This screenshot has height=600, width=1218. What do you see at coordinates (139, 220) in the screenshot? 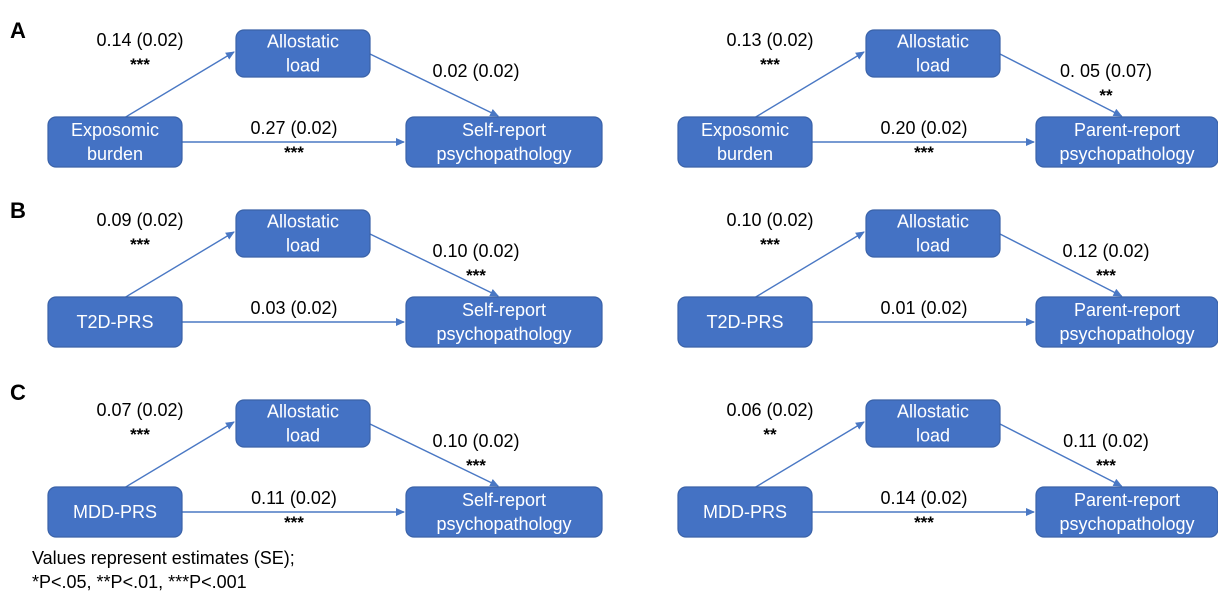
I see `a-path-estimate: 0.09 (0.02)` at bounding box center [139, 220].